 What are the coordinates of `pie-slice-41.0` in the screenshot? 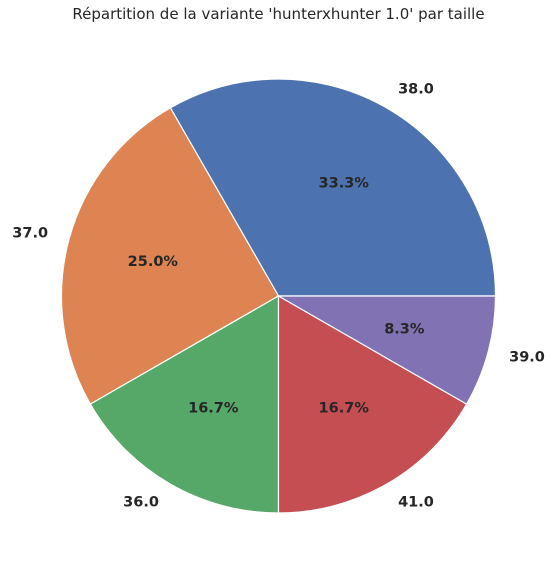 It's located at (372, 404).